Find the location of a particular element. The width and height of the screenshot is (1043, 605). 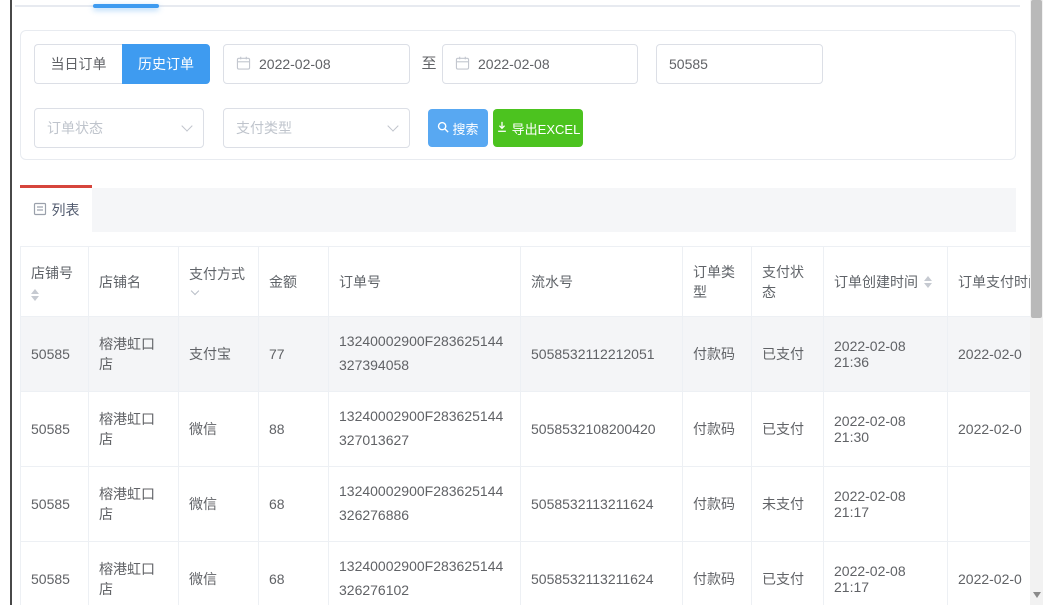

col-label: 订单类型 is located at coordinates (714, 281).